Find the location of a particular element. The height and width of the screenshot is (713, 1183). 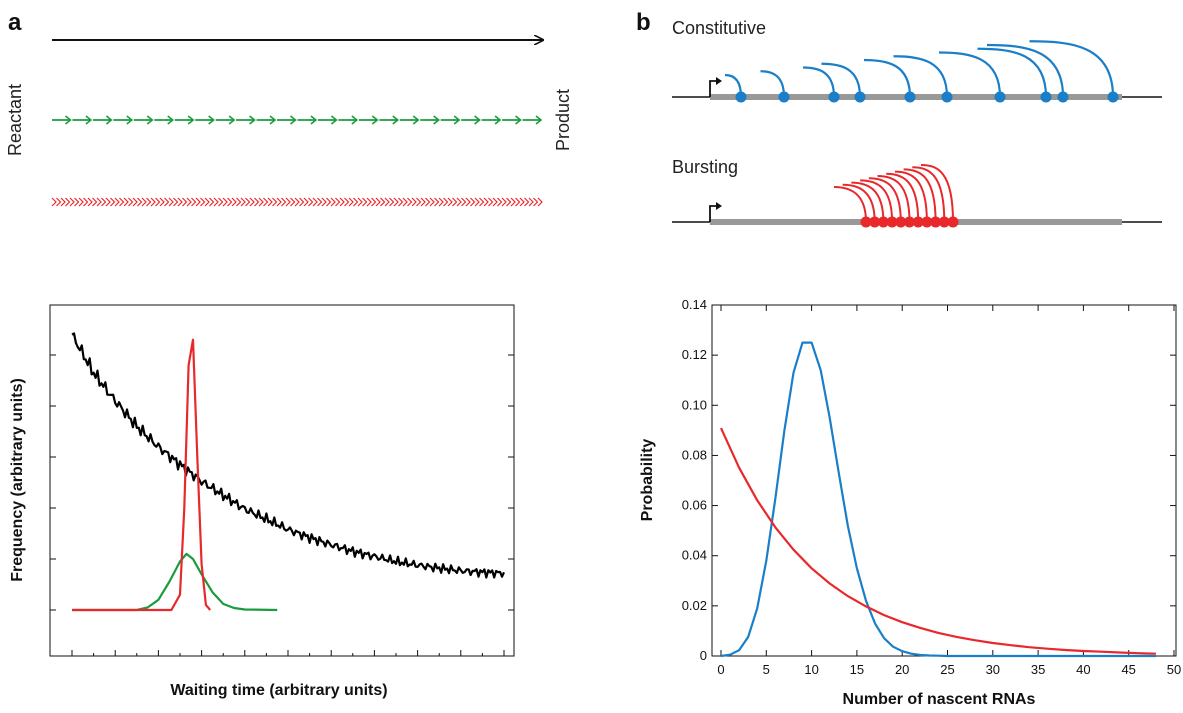

promoter-arrowhead-icon is located at coordinates (719, 81).